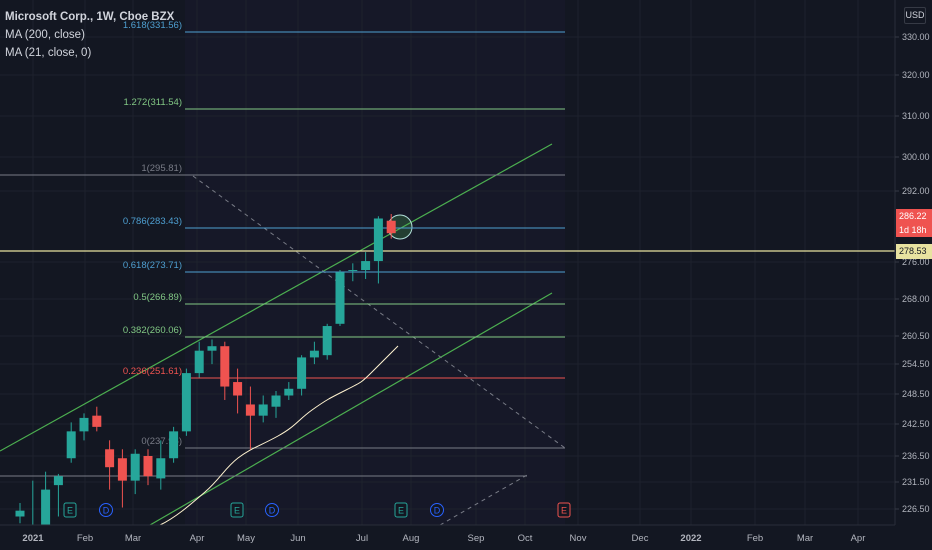  What do you see at coordinates (45, 35) in the screenshot?
I see `ma200-label: MA (200, close)` at bounding box center [45, 35].